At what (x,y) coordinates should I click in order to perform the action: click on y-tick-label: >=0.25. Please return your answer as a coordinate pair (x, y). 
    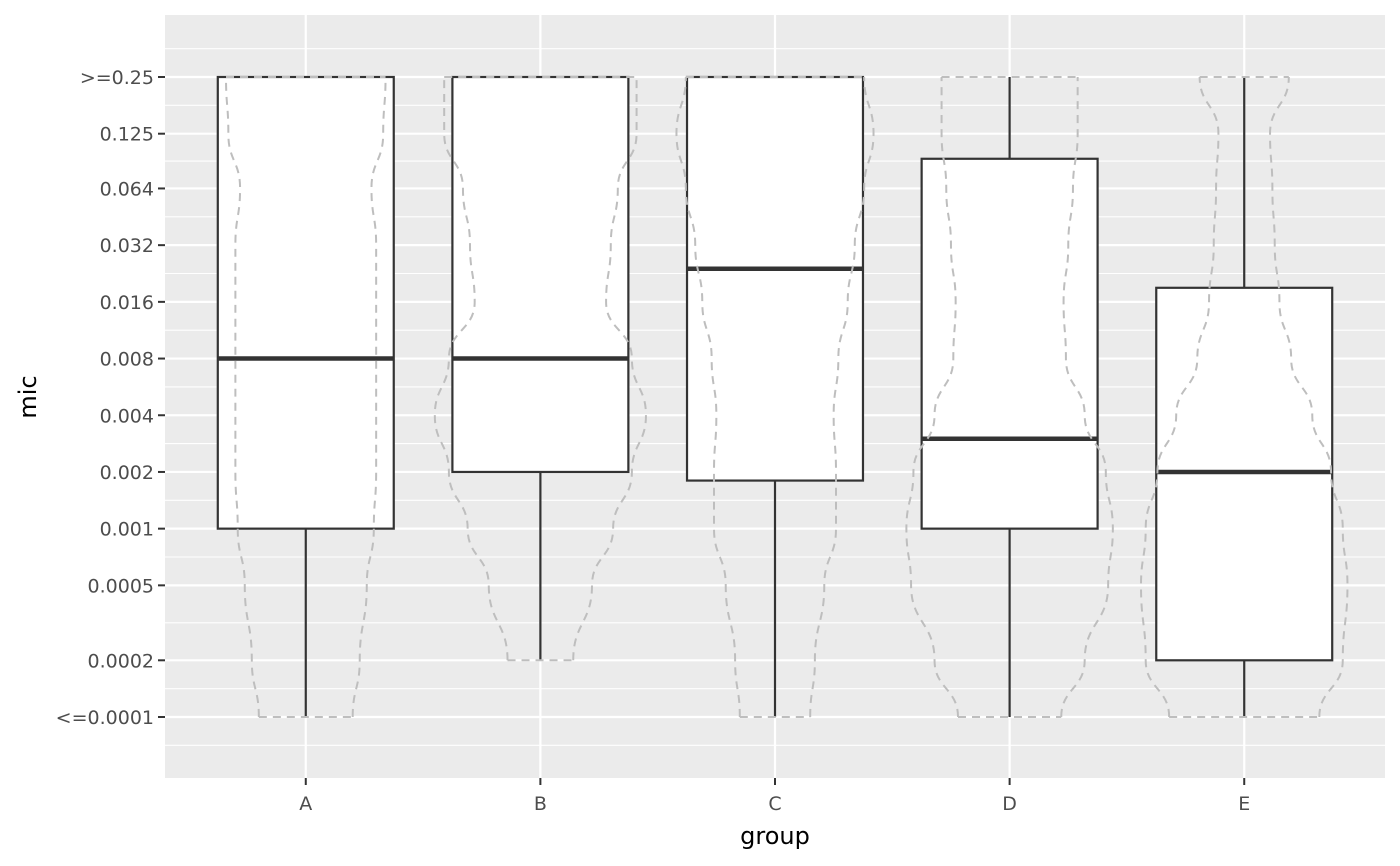
    Looking at the image, I should click on (117, 78).